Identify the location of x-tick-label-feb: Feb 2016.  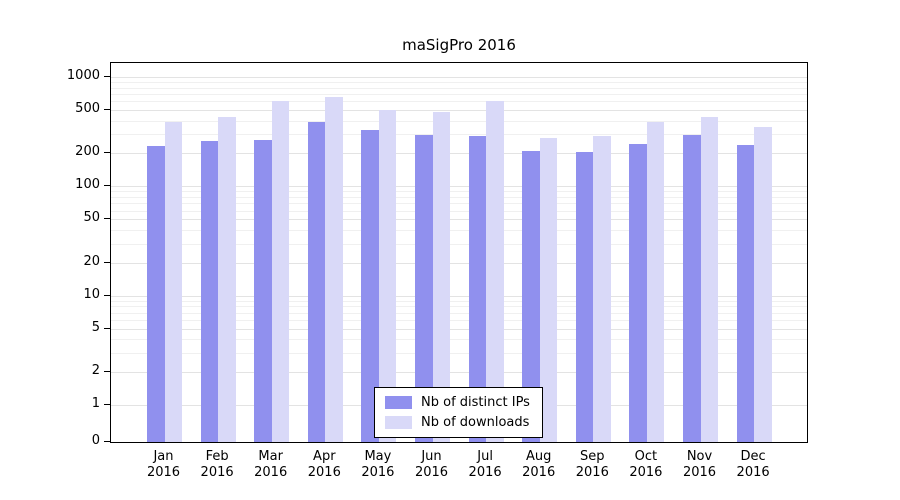
(217, 465).